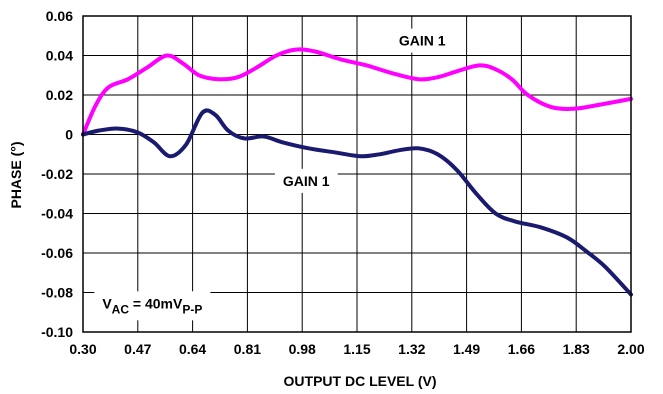 The image size is (663, 394). I want to click on x-axis-title: OUTPUT DC LEVEL (V), so click(360, 381).